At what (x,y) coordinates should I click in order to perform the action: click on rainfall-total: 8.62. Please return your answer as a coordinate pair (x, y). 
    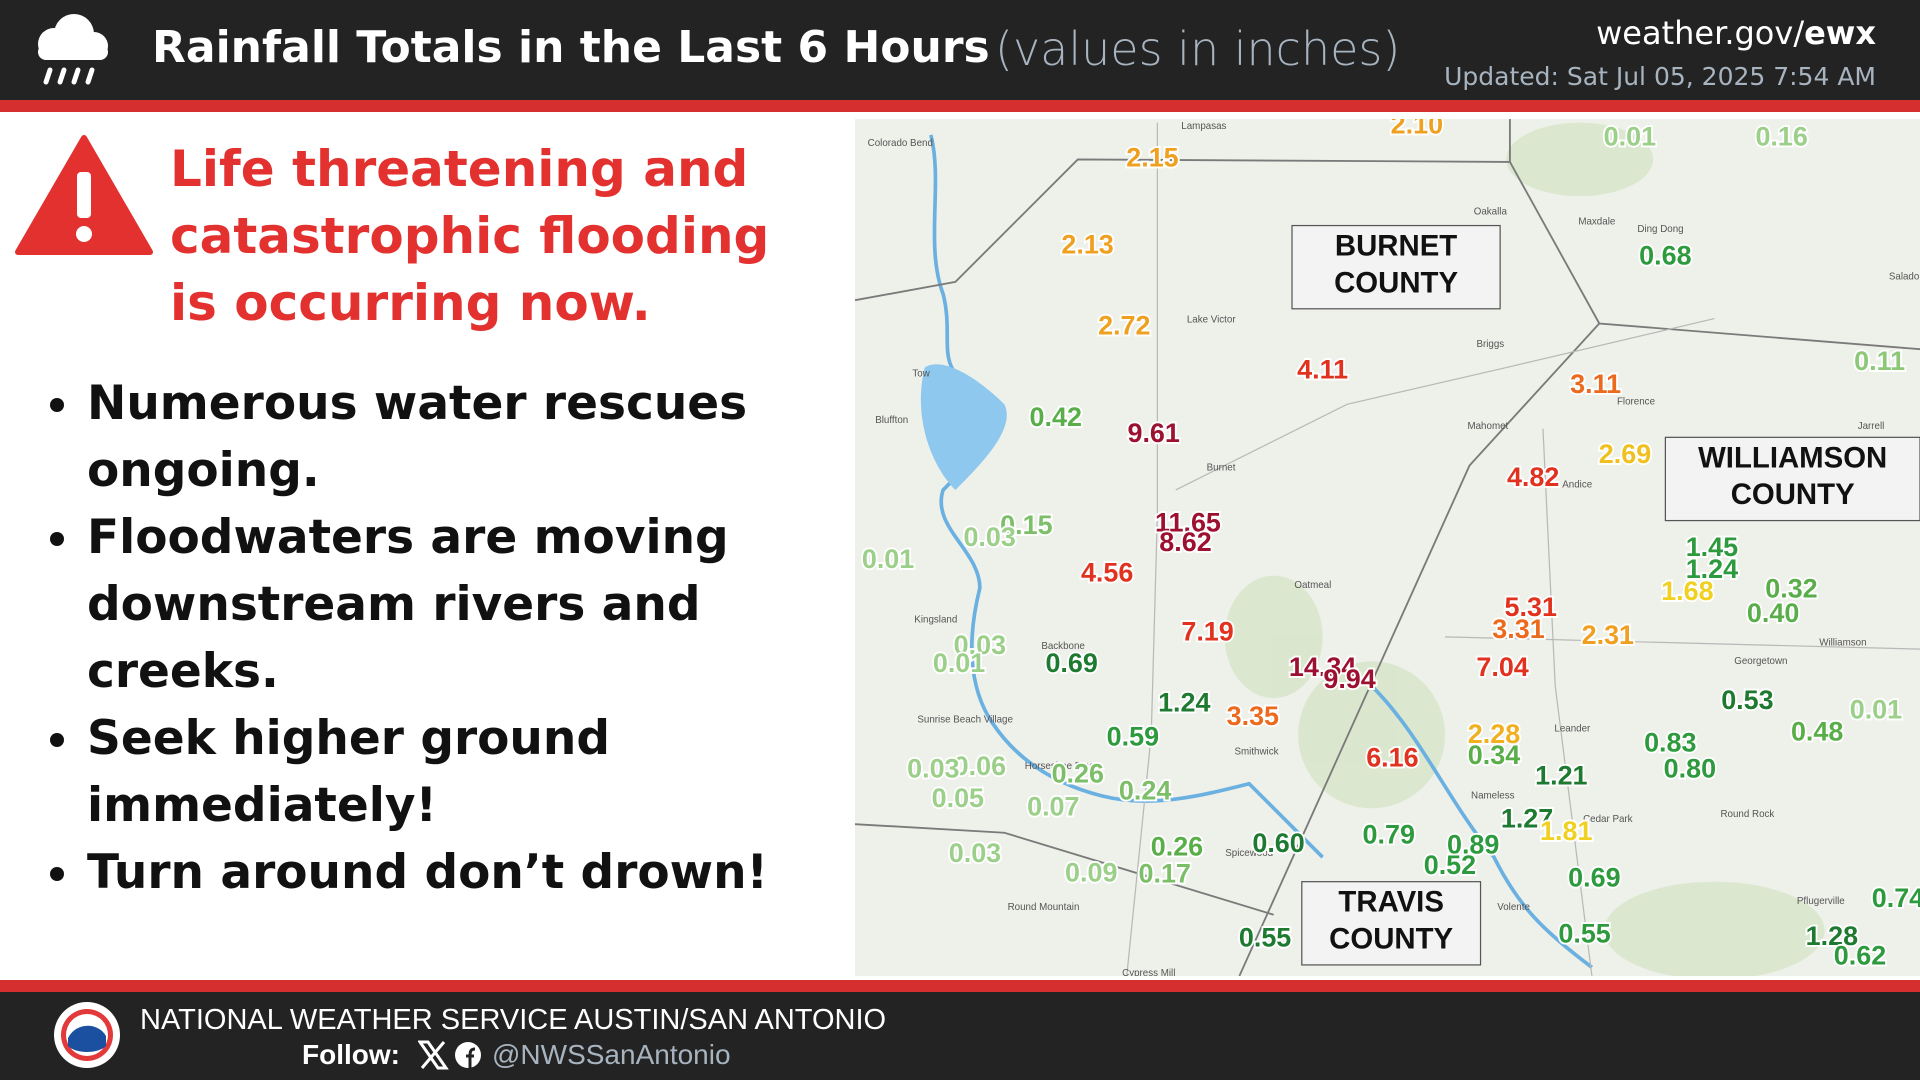
    Looking at the image, I should click on (1185, 542).